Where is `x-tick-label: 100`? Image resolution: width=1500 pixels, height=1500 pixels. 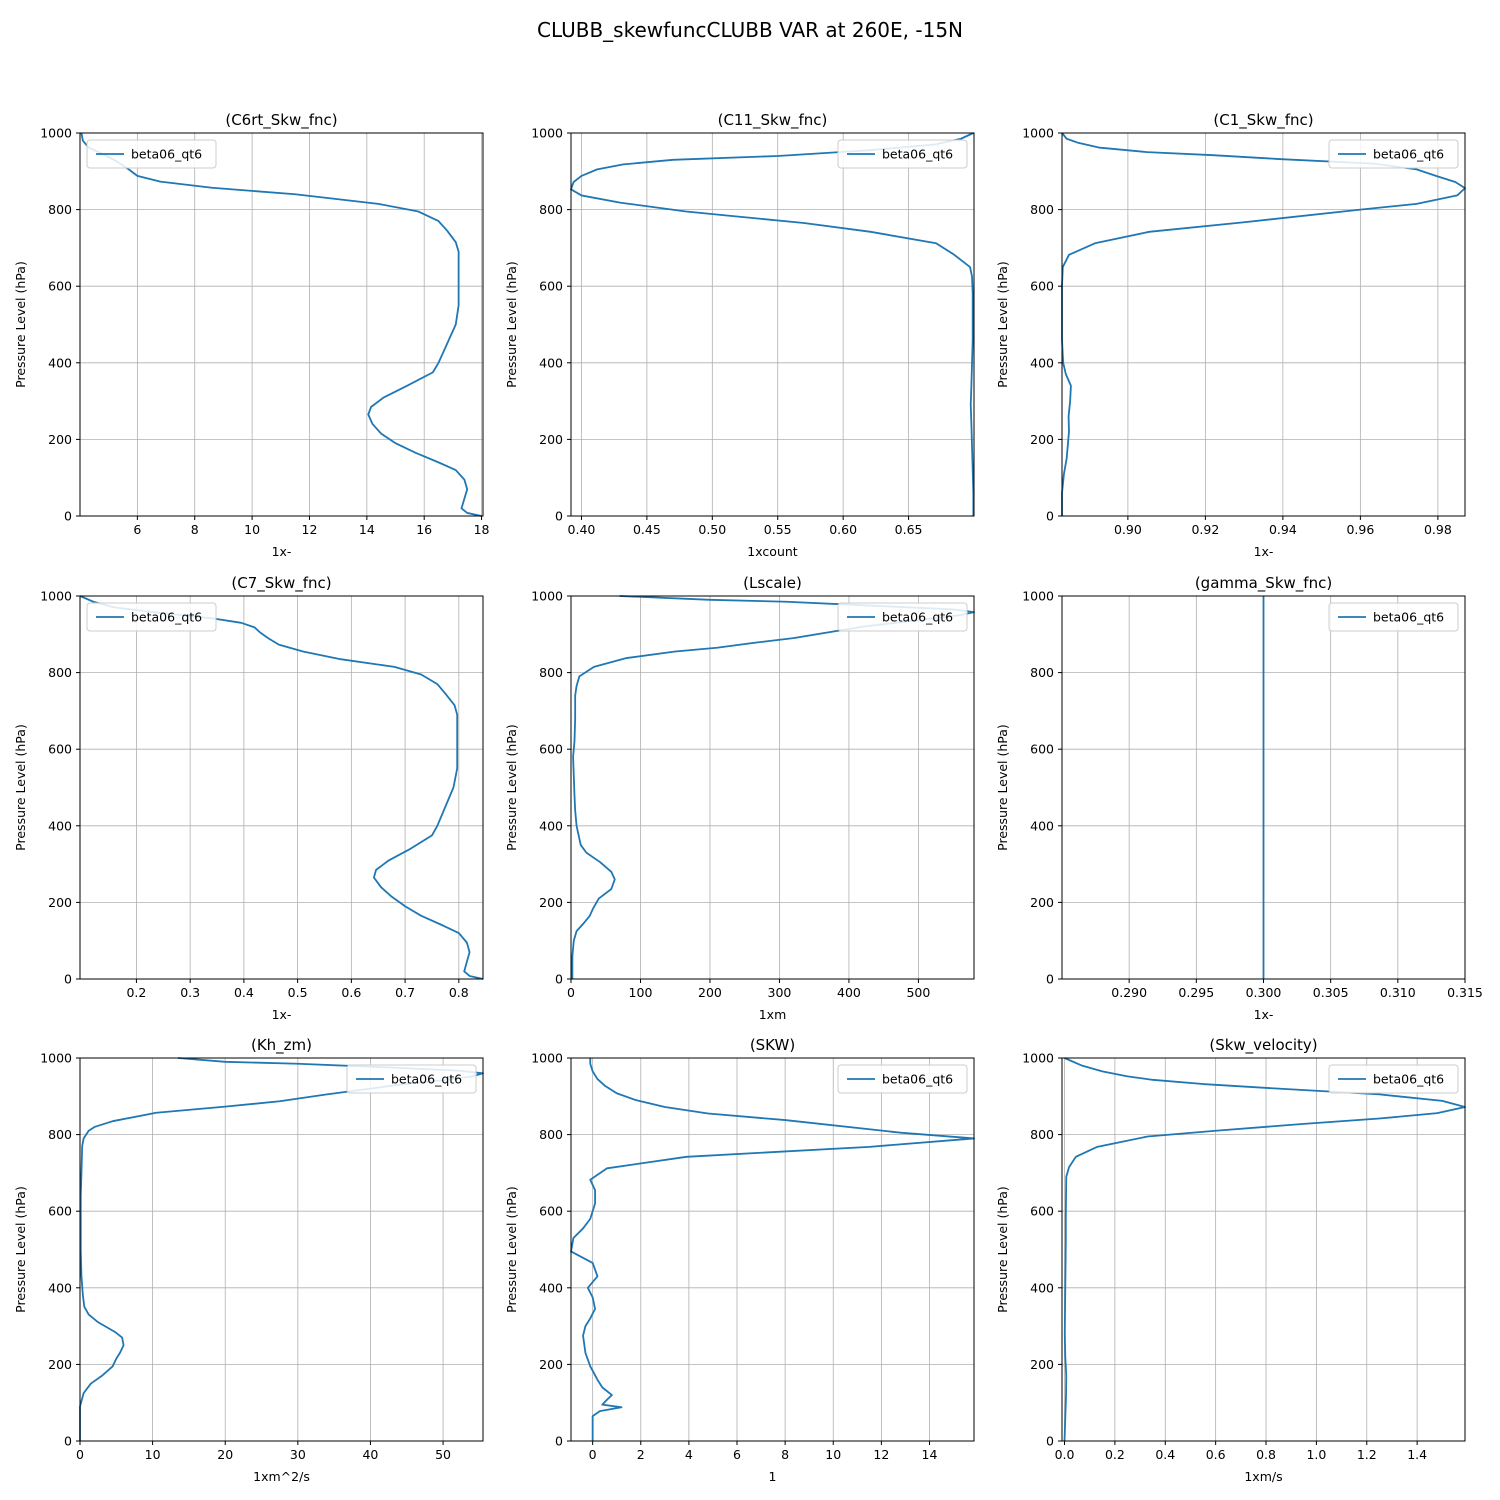 x-tick-label: 100 is located at coordinates (641, 992).